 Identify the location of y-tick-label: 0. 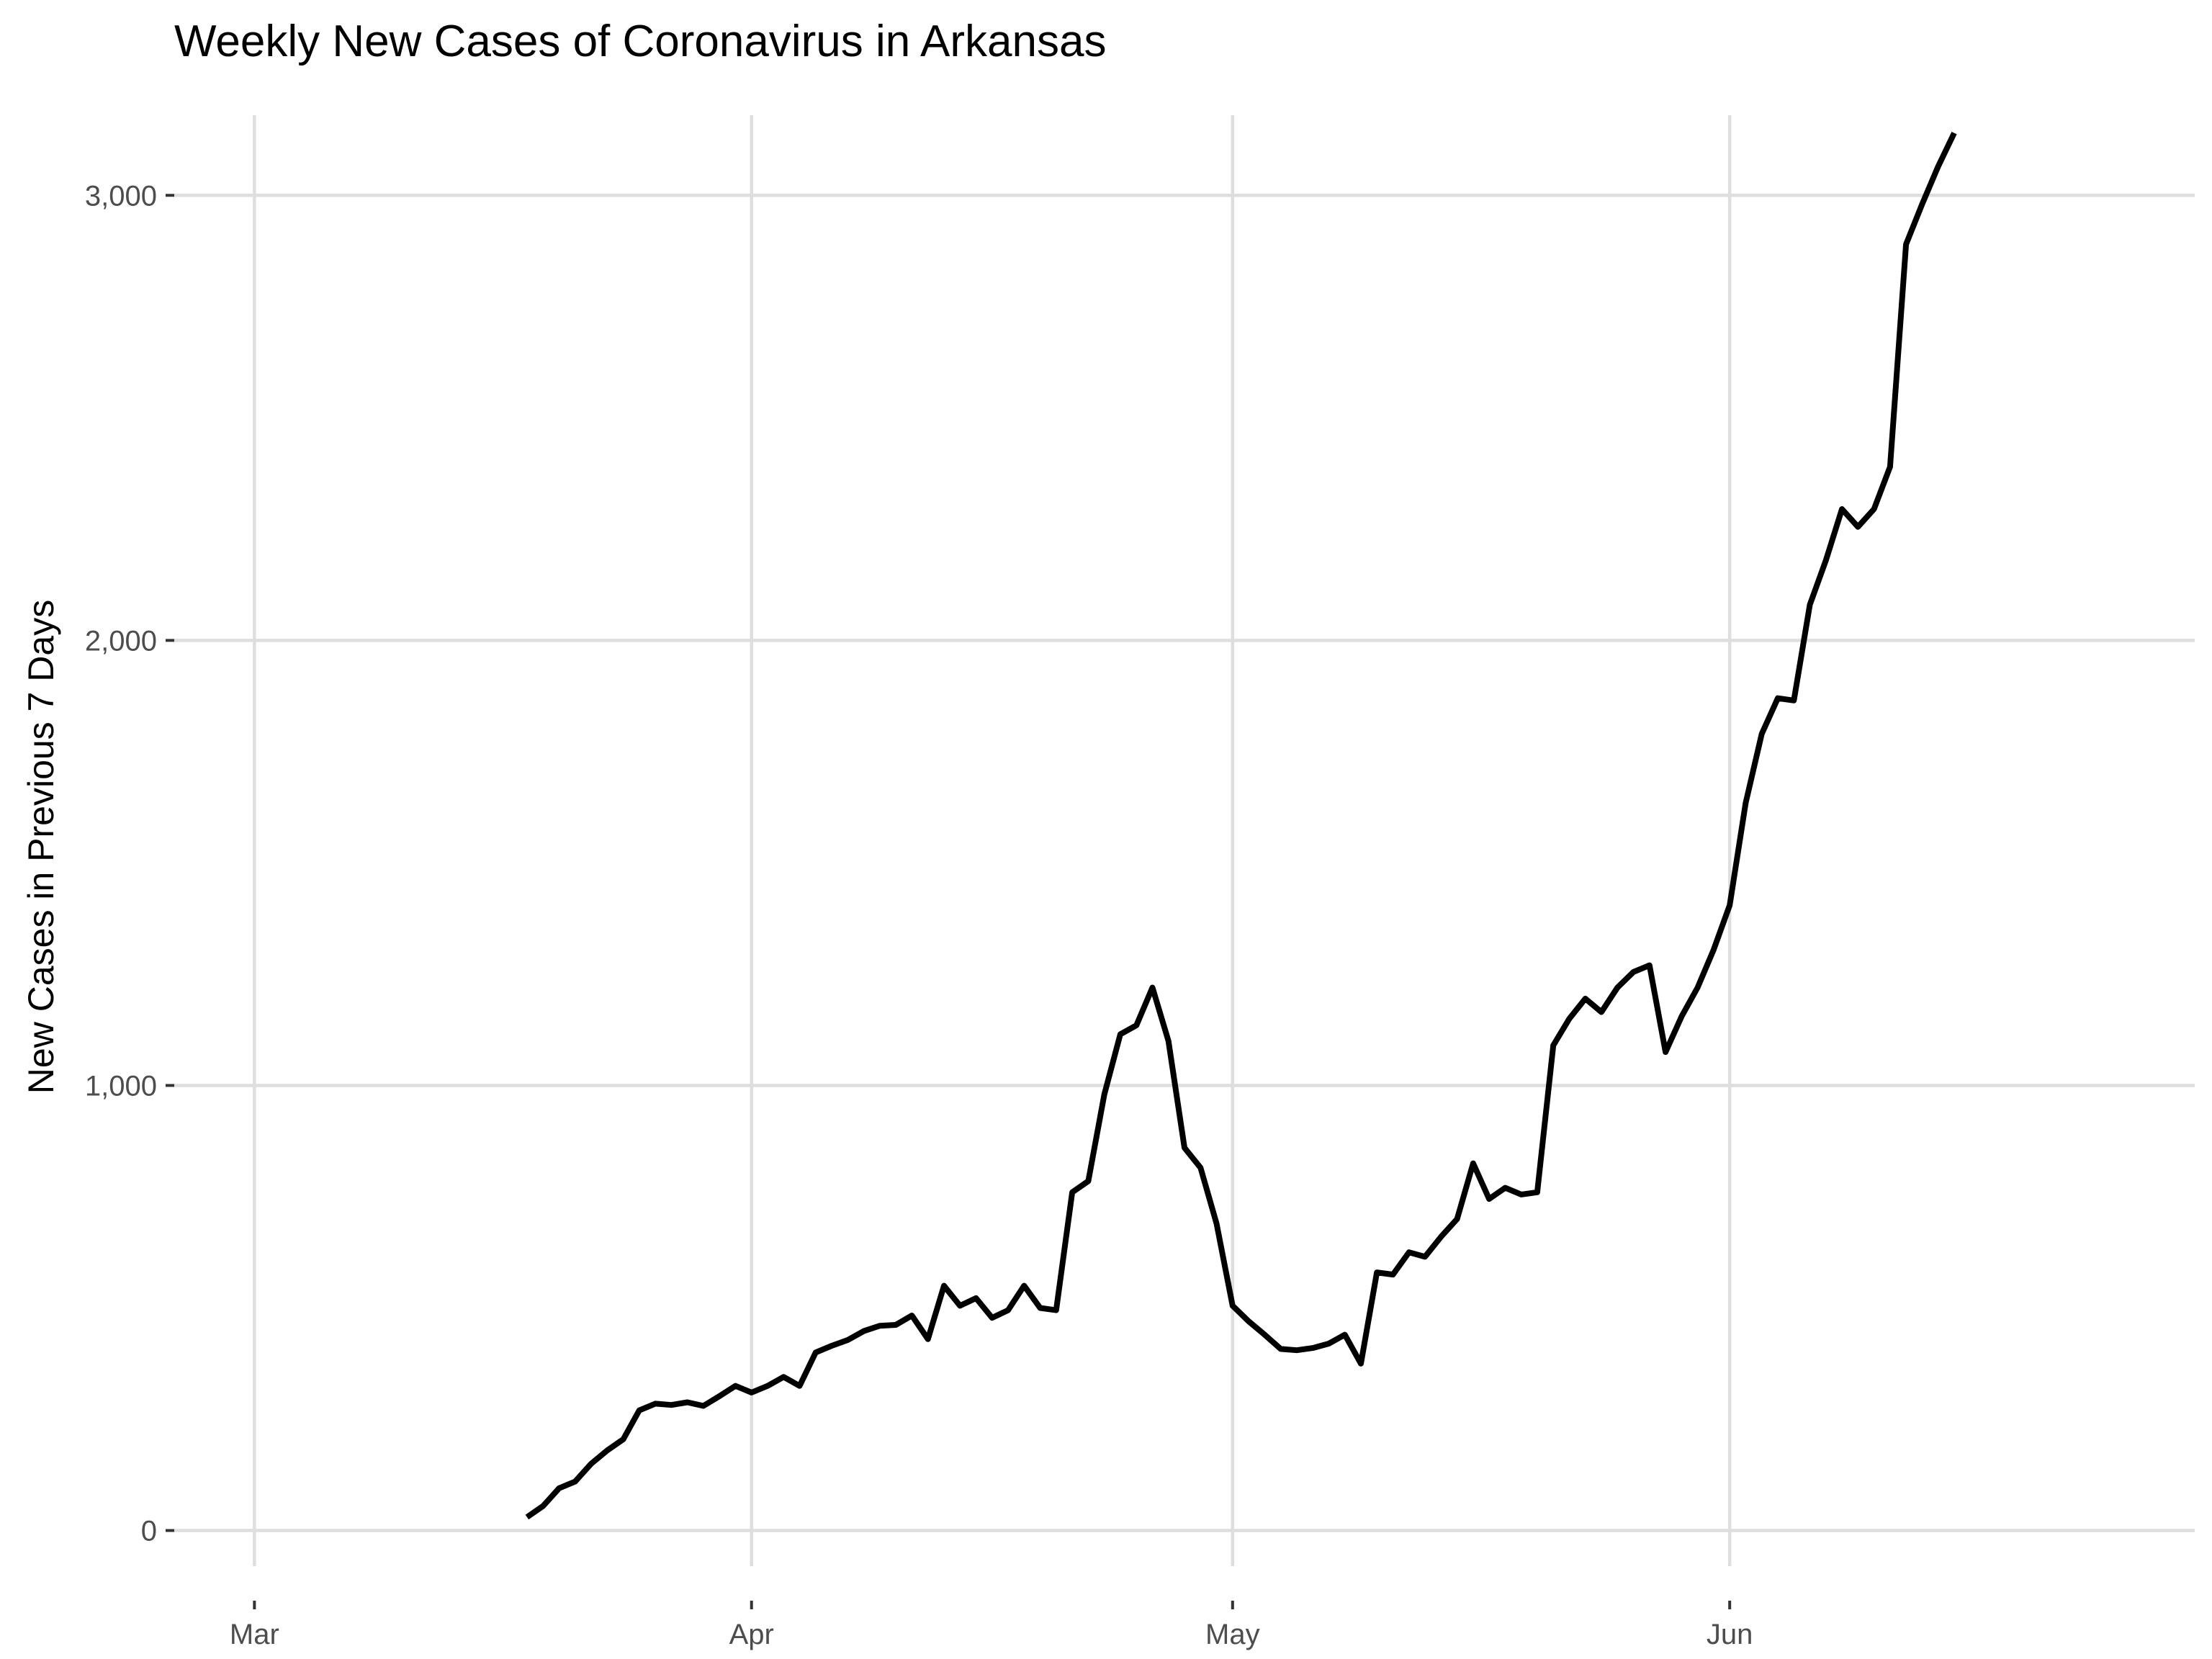
(149, 1532).